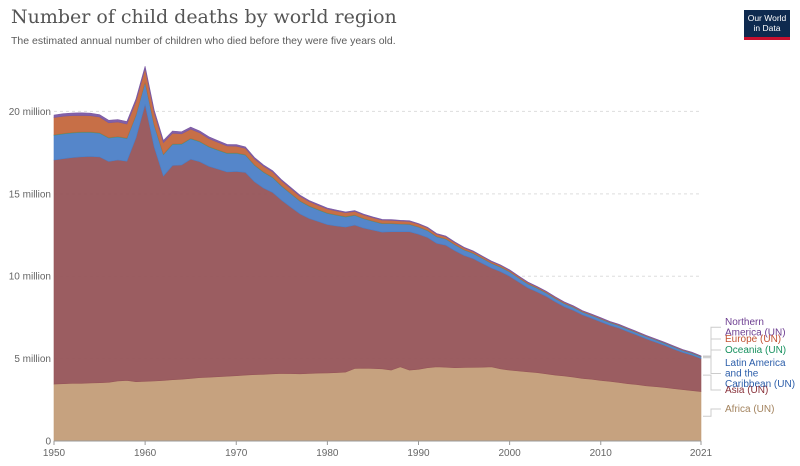 This screenshot has height=466, width=800. Describe the element at coordinates (760, 384) in the screenshot. I see `legend-label-line: Caribbean (UN)` at that location.